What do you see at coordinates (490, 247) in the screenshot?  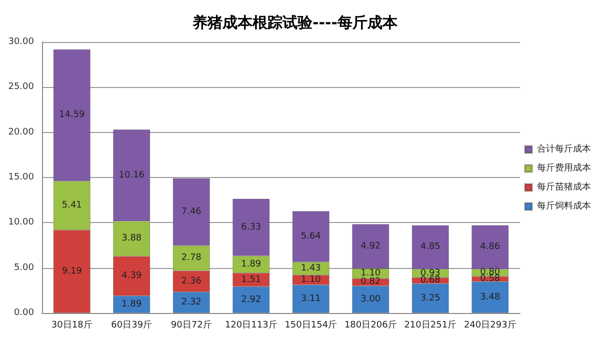 I see `data-label: 4.86` at bounding box center [490, 247].